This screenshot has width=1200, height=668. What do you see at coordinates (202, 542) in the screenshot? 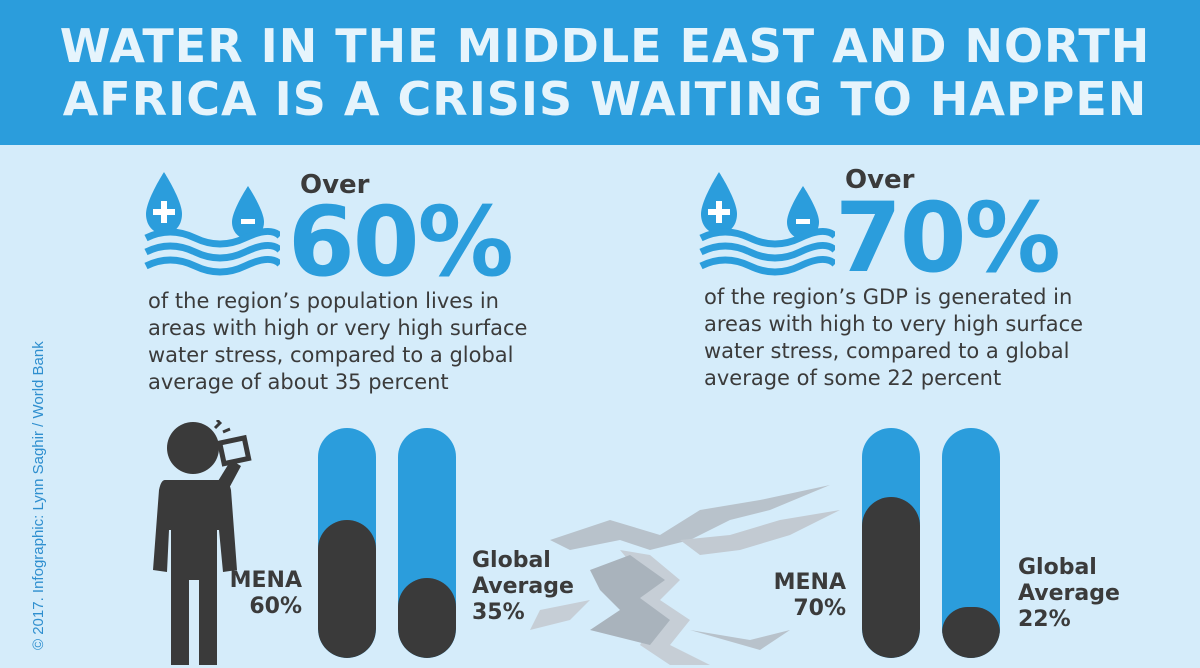
I see `person-drinking-empty-glass-icon` at bounding box center [202, 542].